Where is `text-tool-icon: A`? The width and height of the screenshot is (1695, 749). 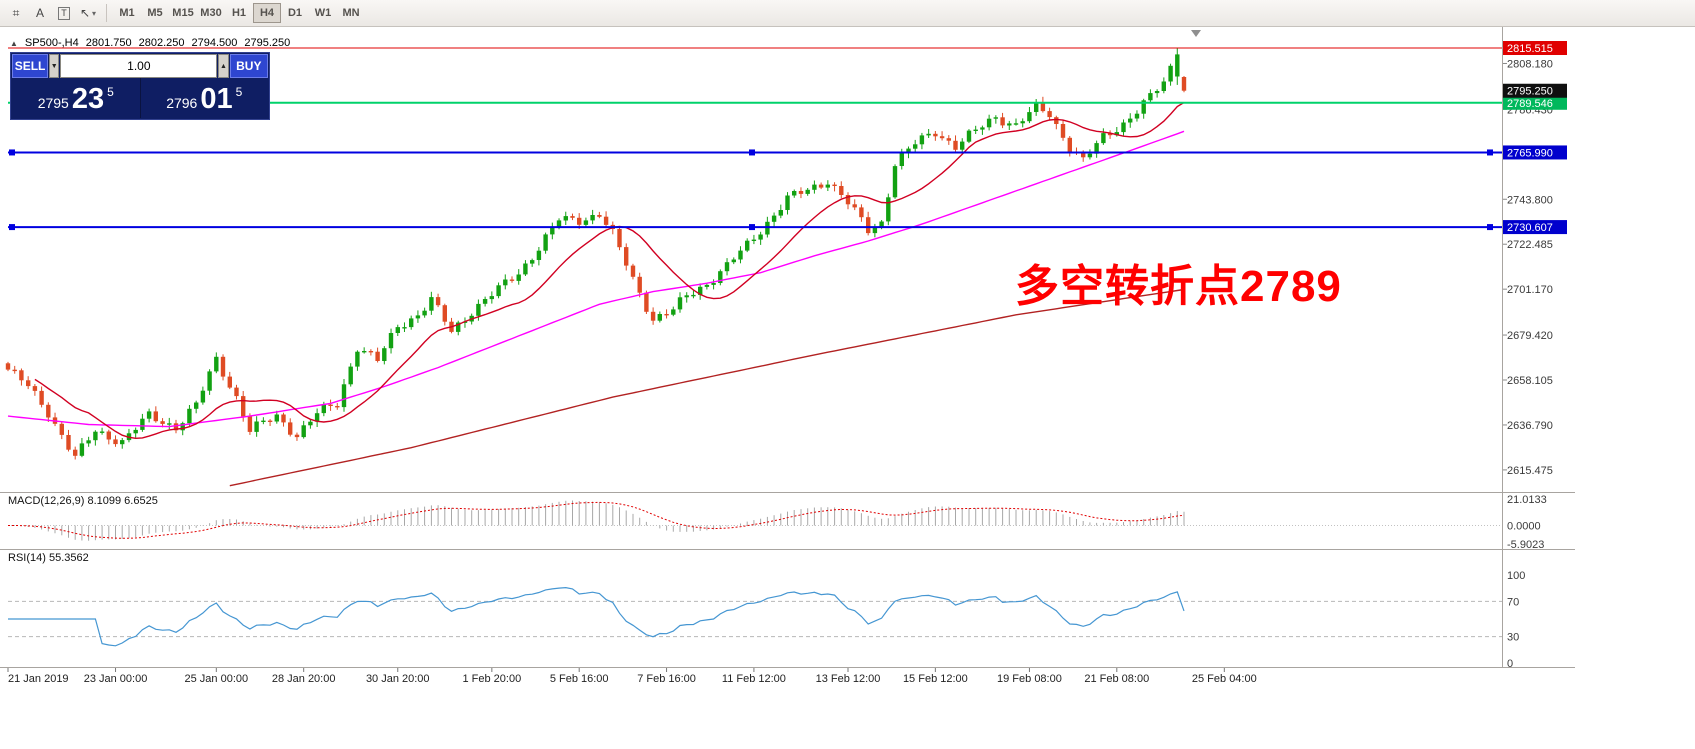
text-tool-icon: A is located at coordinates (39, 13).